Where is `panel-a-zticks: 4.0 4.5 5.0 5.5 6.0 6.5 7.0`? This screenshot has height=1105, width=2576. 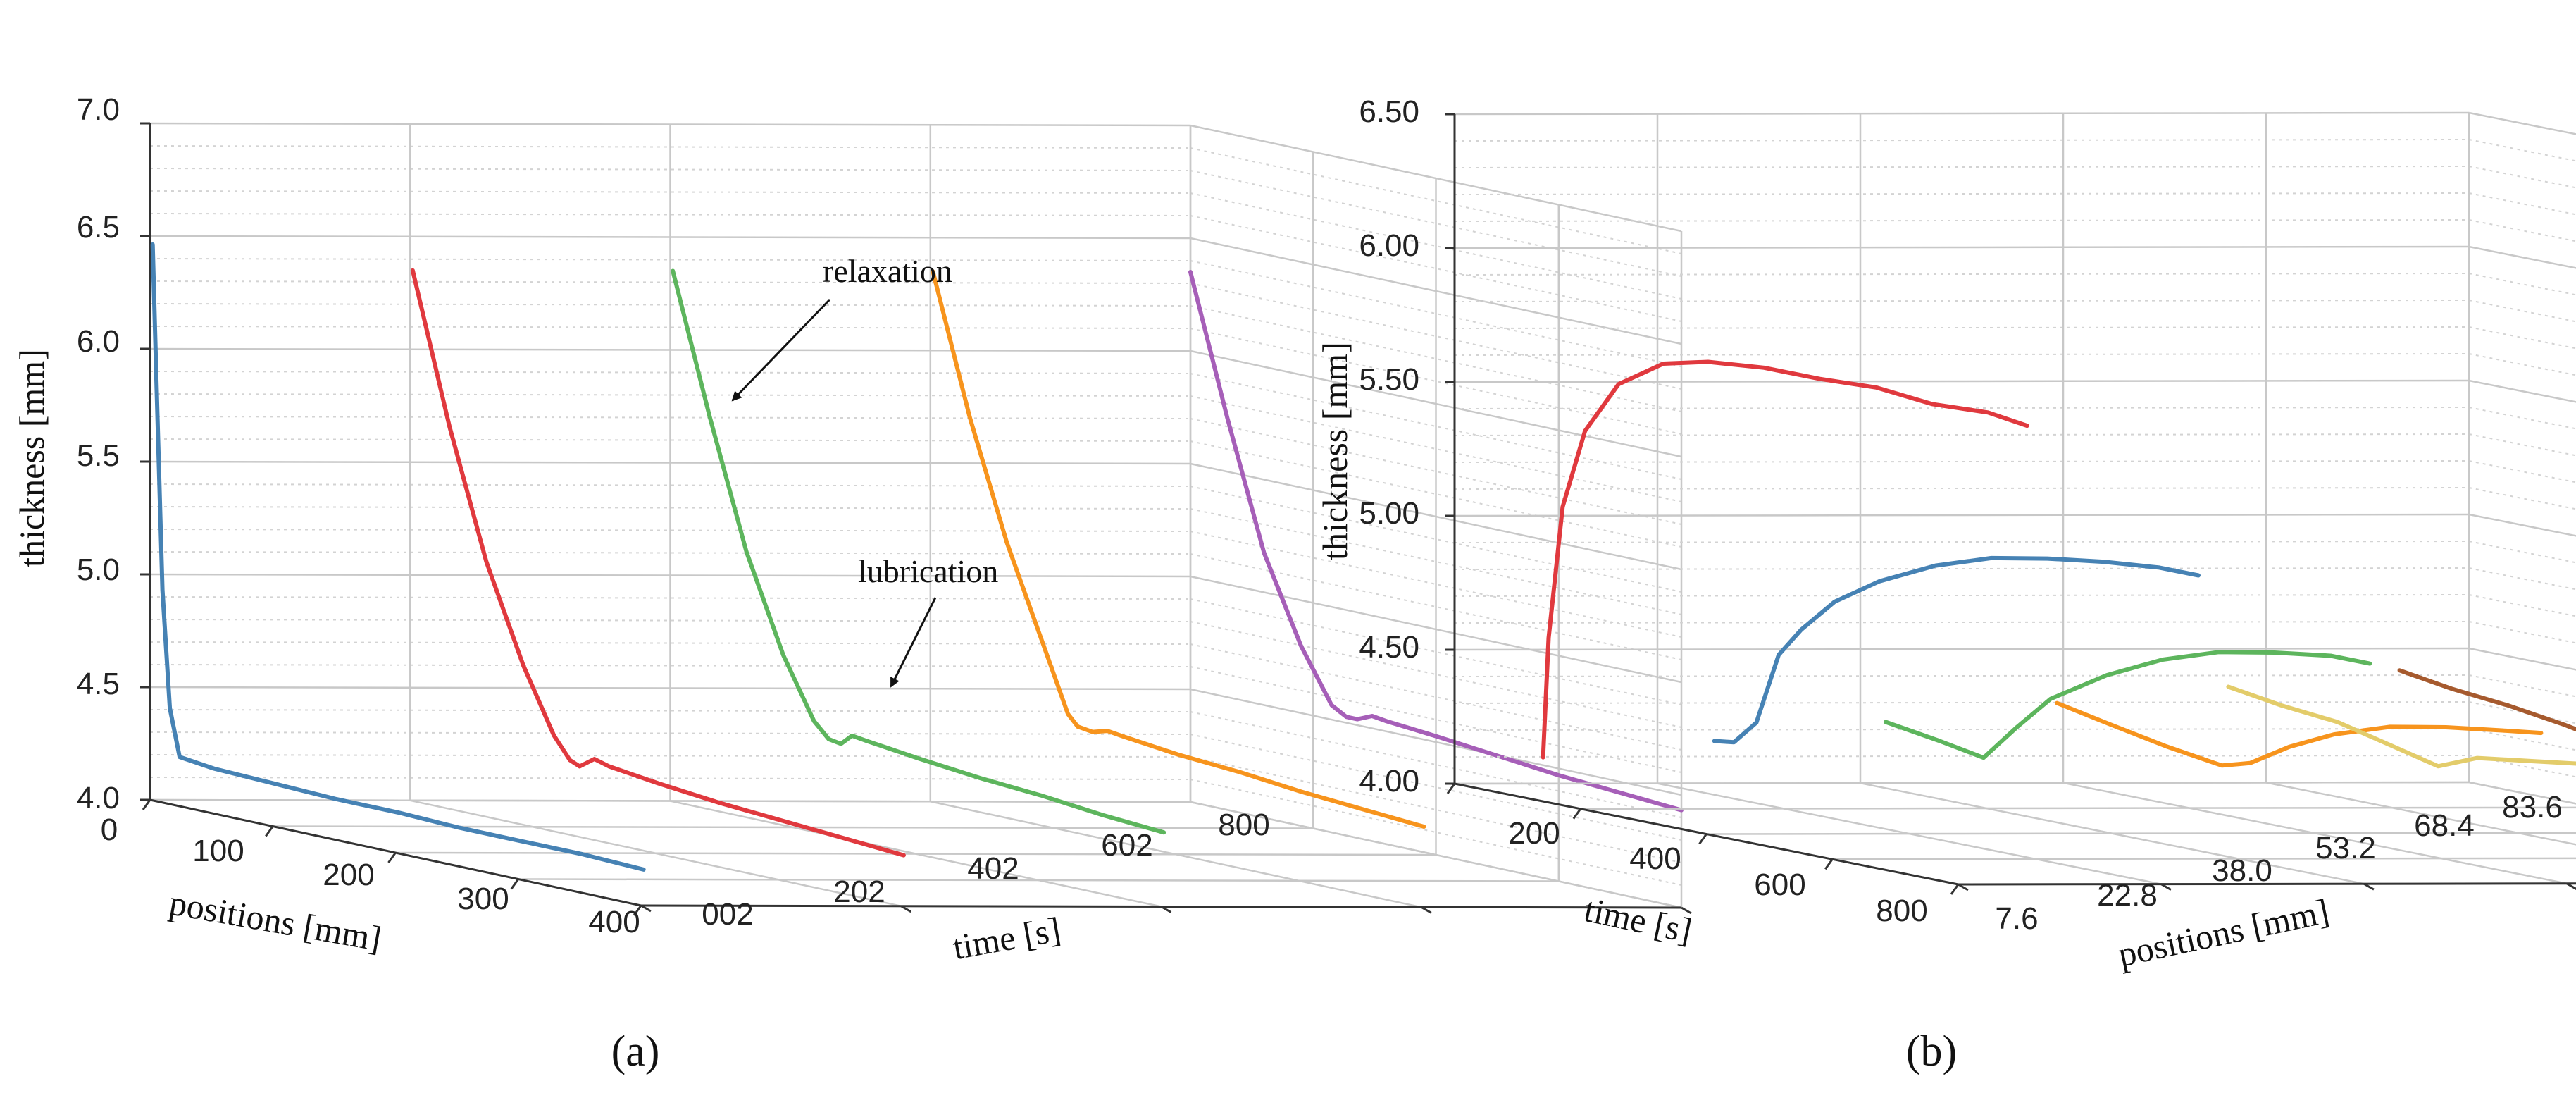
panel-a-zticks: 4.0 4.5 5.0 5.5 6.0 6.5 7.0 is located at coordinates (98, 453).